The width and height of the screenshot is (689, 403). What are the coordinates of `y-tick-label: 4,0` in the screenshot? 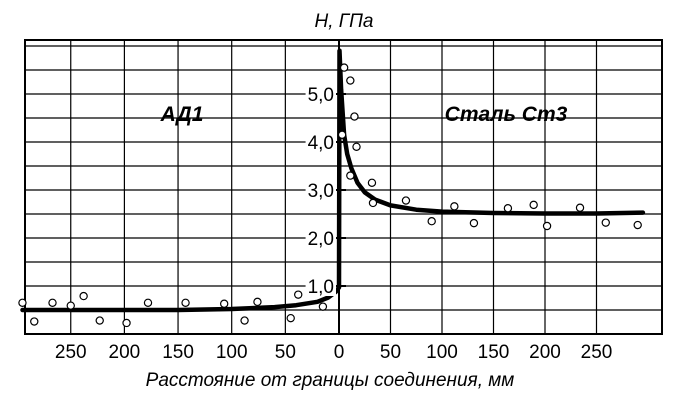 It's located at (321, 143).